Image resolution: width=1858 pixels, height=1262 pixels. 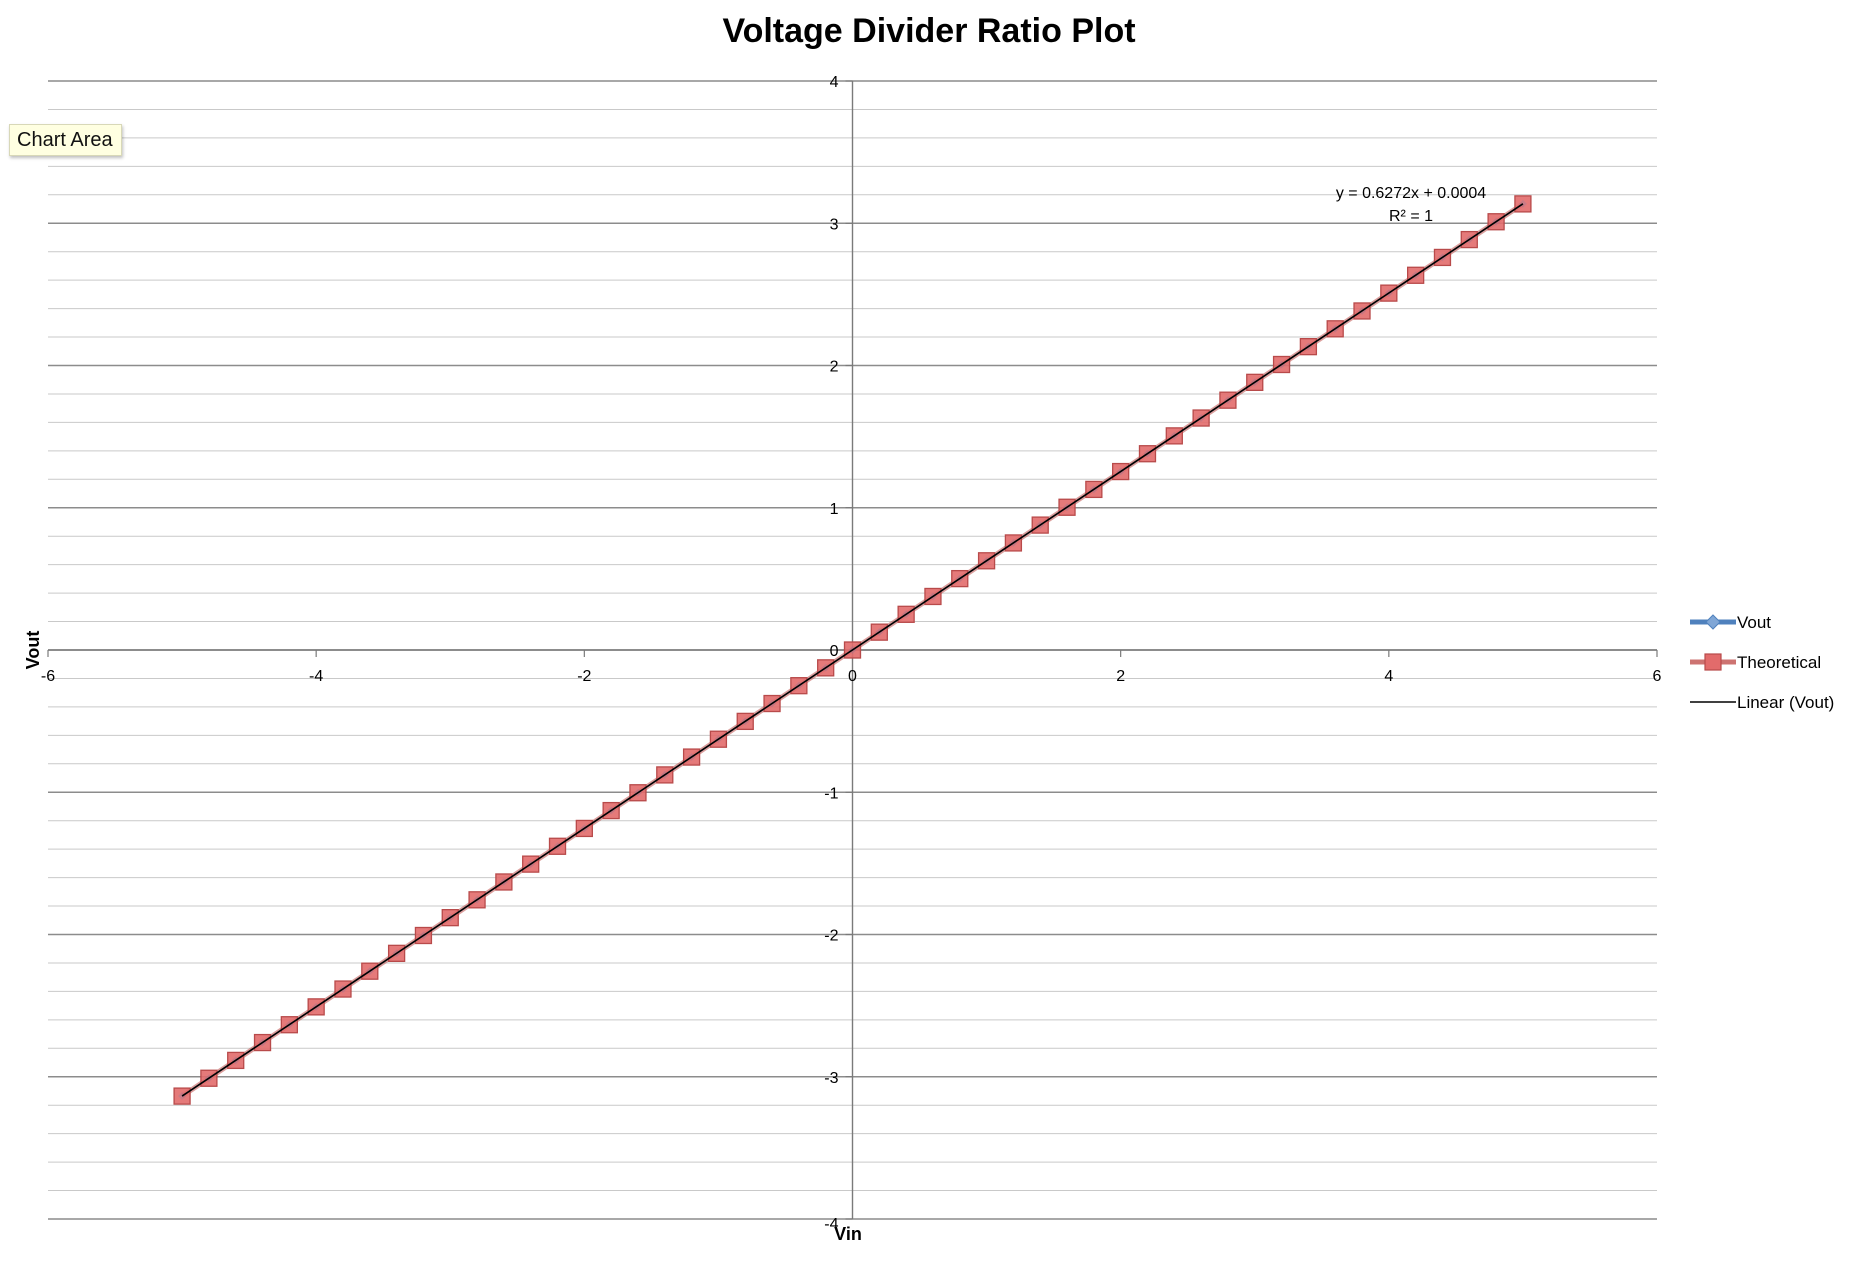 I want to click on legend-marker-vout, so click(x=1713, y=622).